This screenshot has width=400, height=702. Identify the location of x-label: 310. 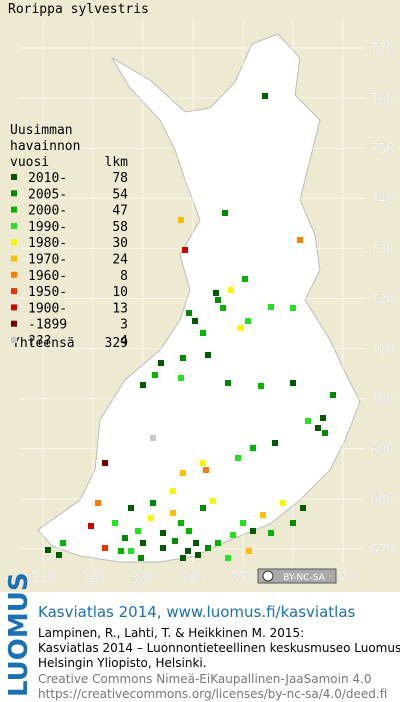
(43, 578).